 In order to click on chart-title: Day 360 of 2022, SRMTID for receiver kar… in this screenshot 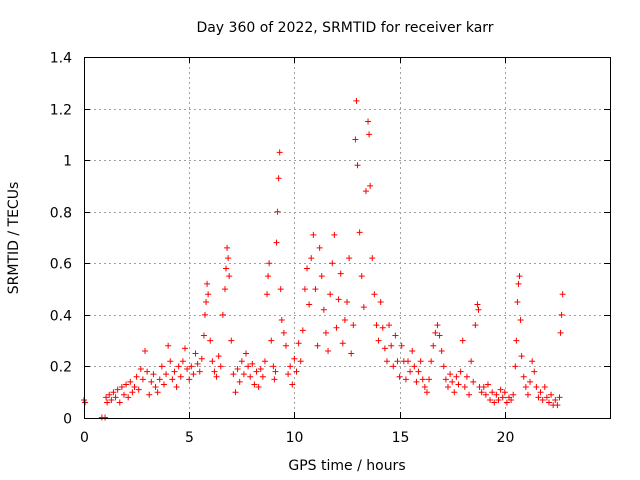, I will do `click(344, 28)`.